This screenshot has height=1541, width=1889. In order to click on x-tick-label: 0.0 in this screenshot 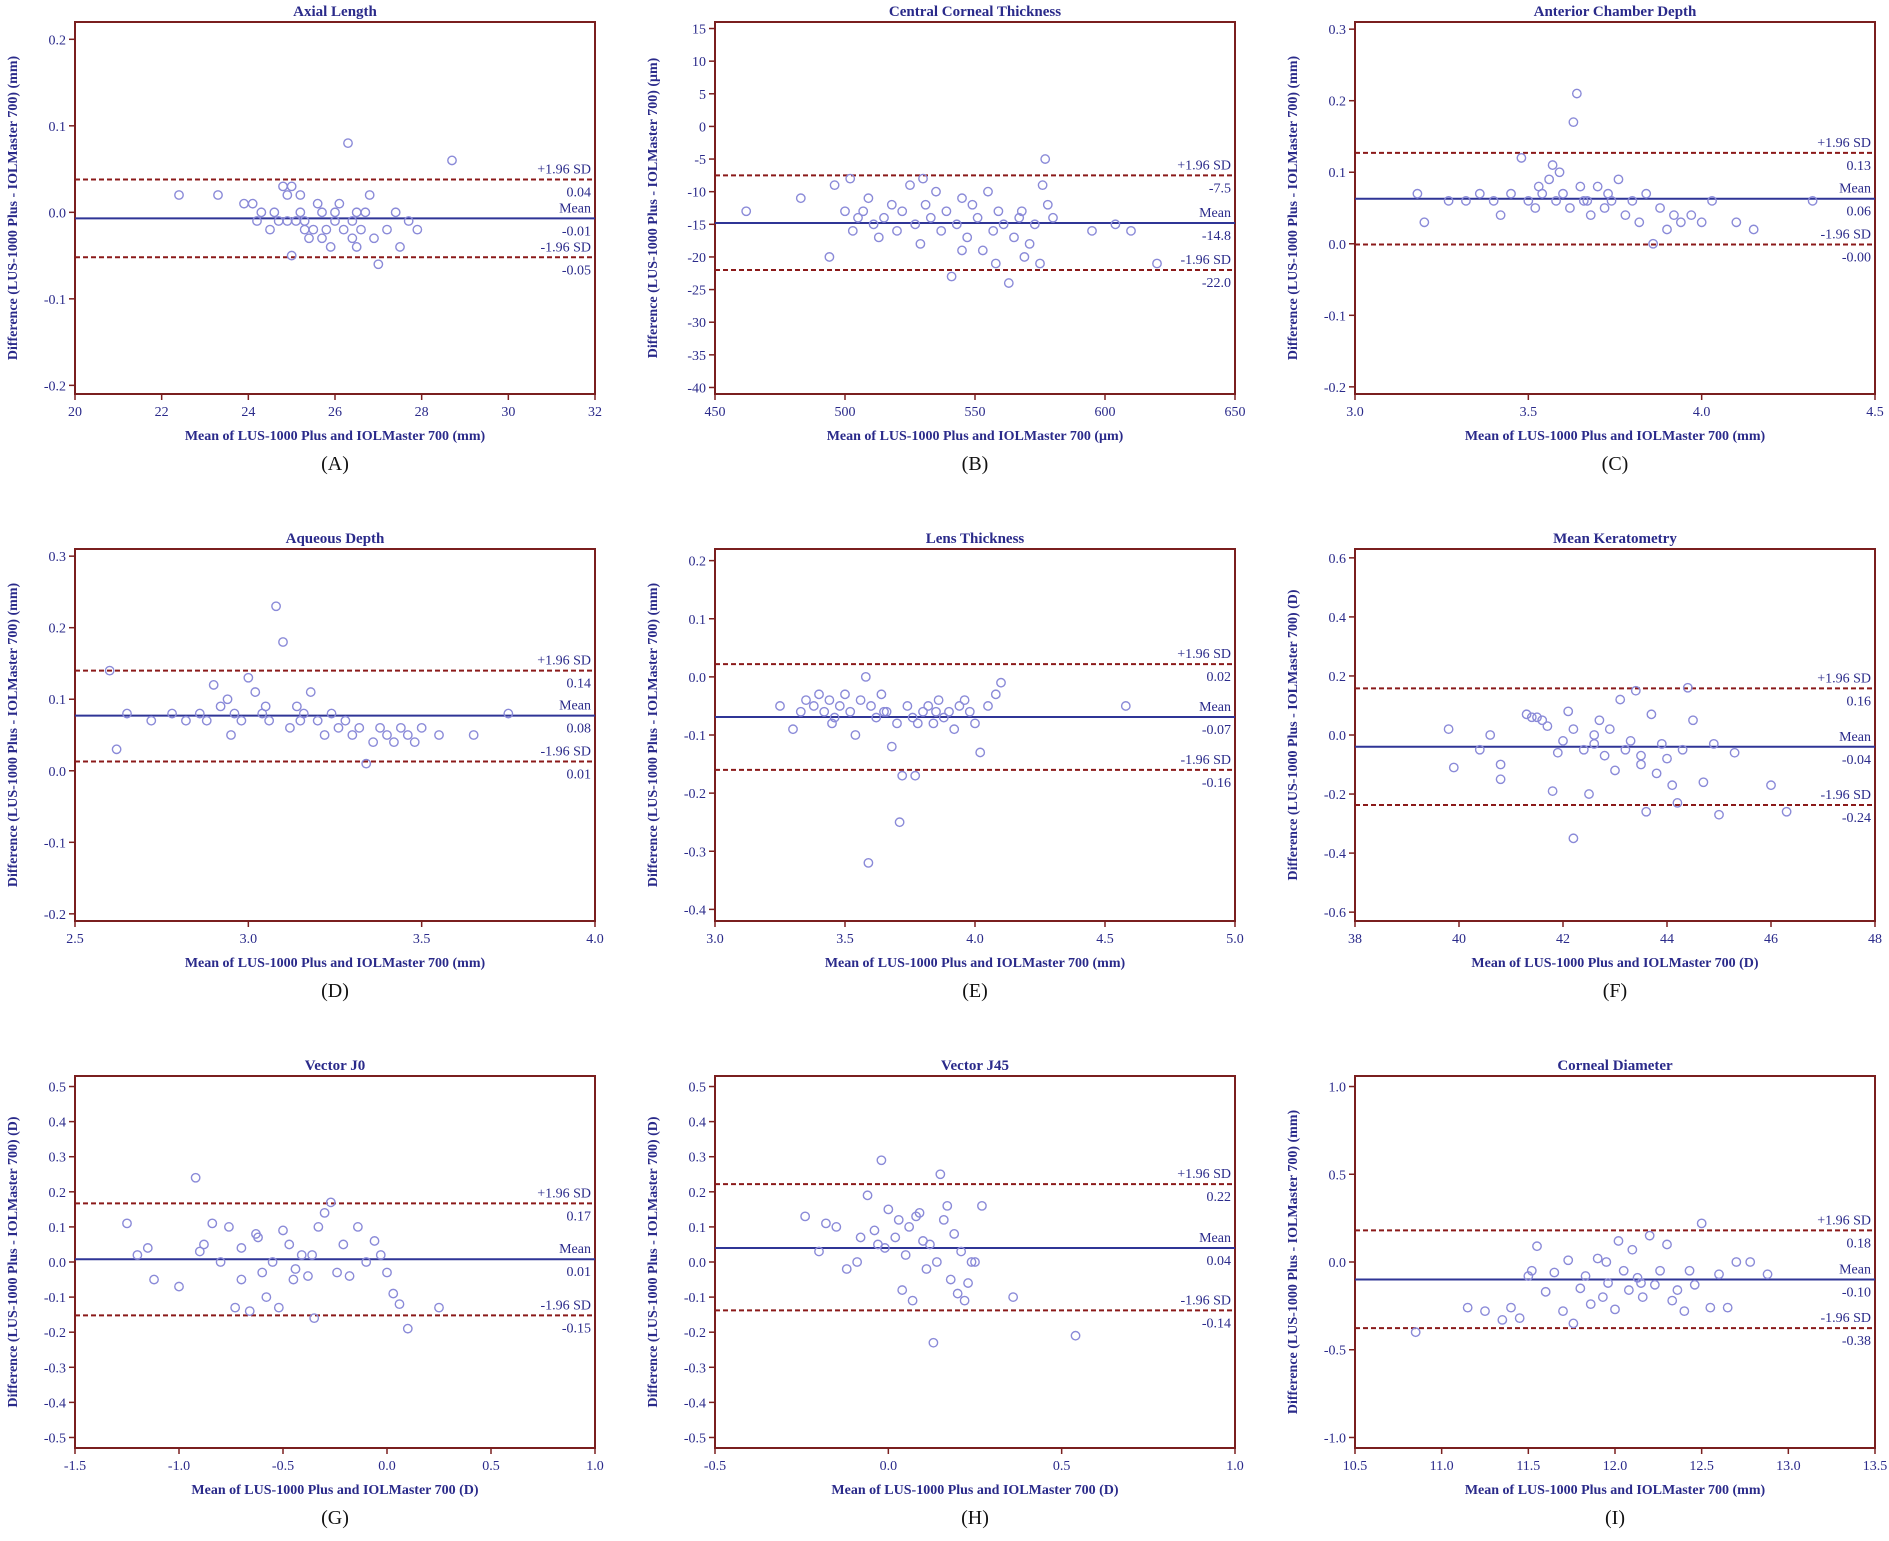, I will do `click(387, 1466)`.